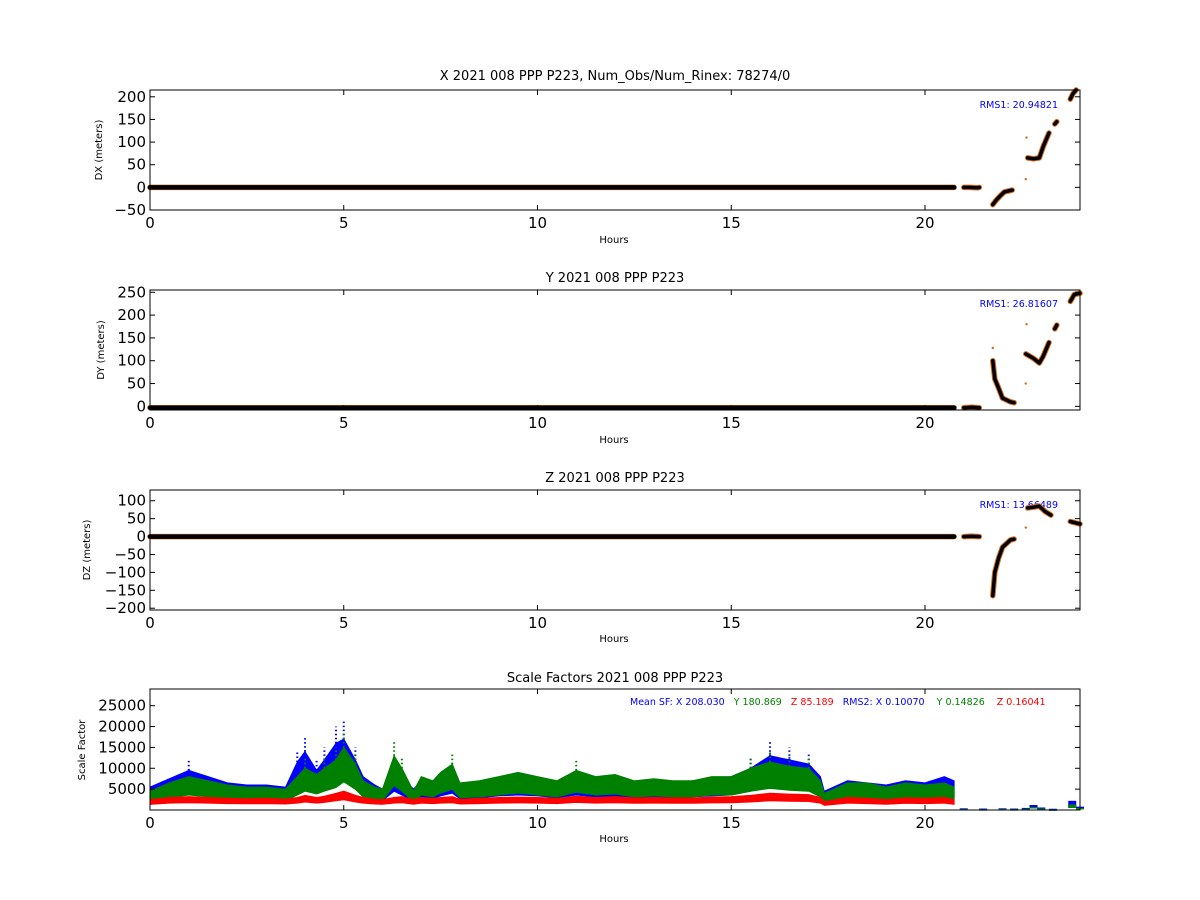 This screenshot has width=1200, height=900. Describe the element at coordinates (615, 278) in the screenshot. I see `chart-title: Y 2021 008 PPP P223` at that location.